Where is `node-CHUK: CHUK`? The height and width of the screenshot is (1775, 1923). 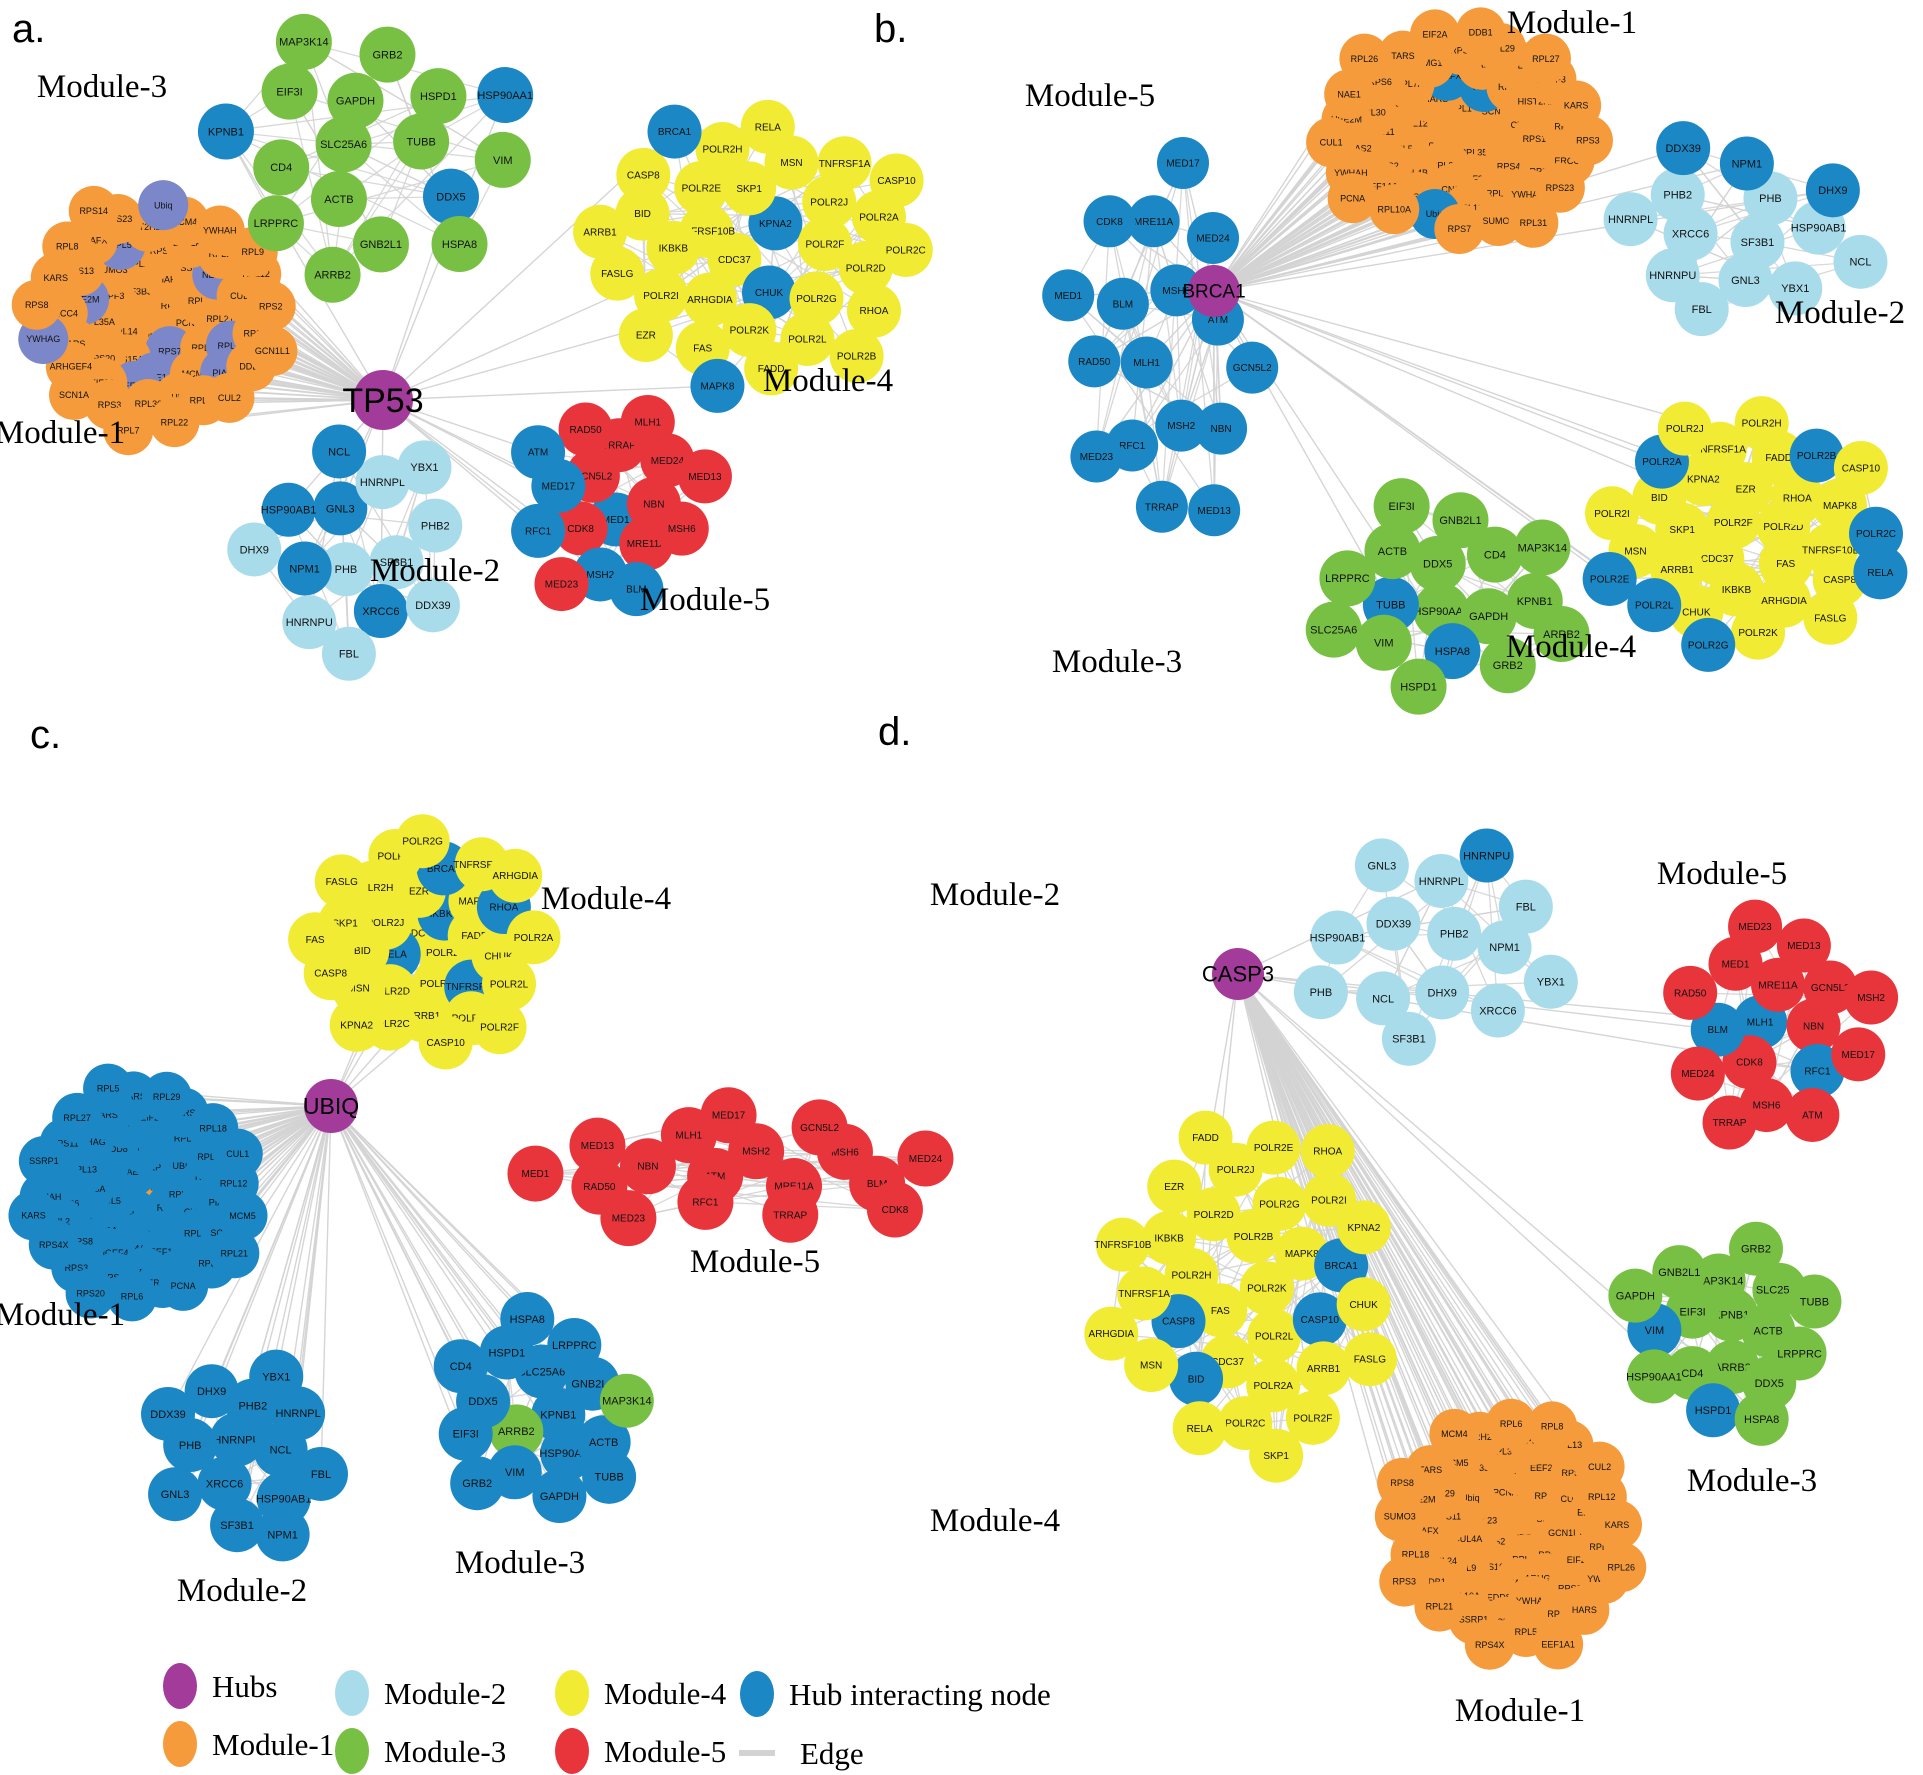
node-CHUK: CHUK is located at coordinates (1363, 1304).